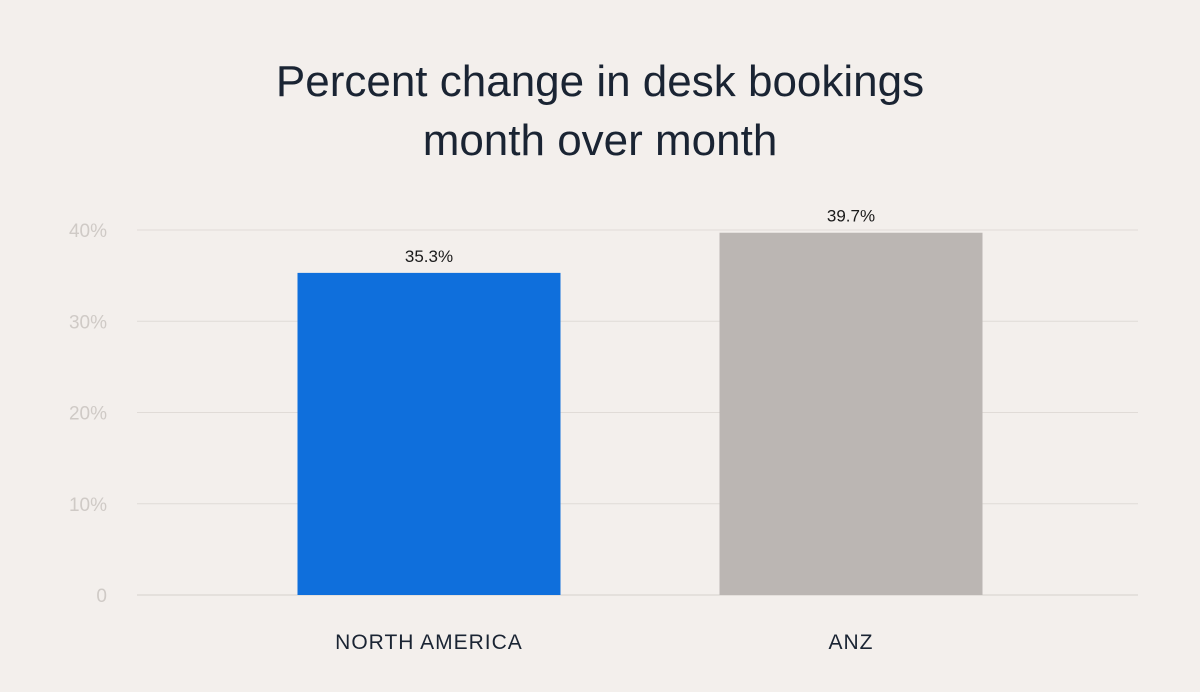 Image resolution: width=1200 pixels, height=692 pixels. Describe the element at coordinates (429, 642) in the screenshot. I see `category-label-north-america: NORTH AMERICA` at that location.